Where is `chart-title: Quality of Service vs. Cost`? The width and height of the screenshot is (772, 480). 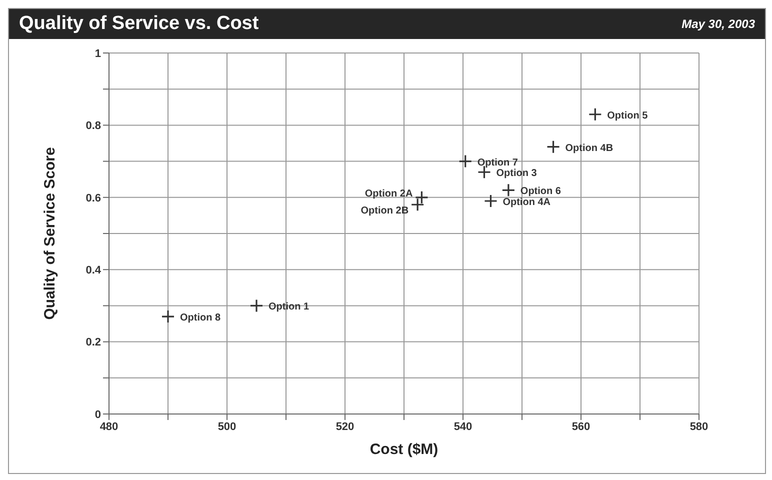
chart-title: Quality of Service vs. Cost is located at coordinates (139, 24).